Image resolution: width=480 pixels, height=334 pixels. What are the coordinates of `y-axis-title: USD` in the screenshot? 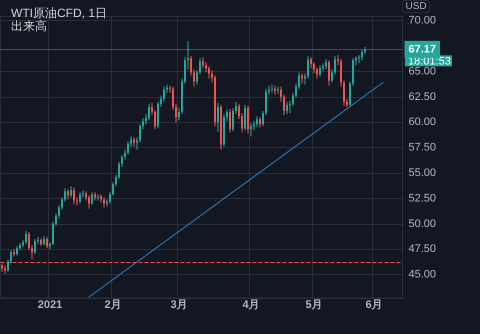 It's located at (416, 6).